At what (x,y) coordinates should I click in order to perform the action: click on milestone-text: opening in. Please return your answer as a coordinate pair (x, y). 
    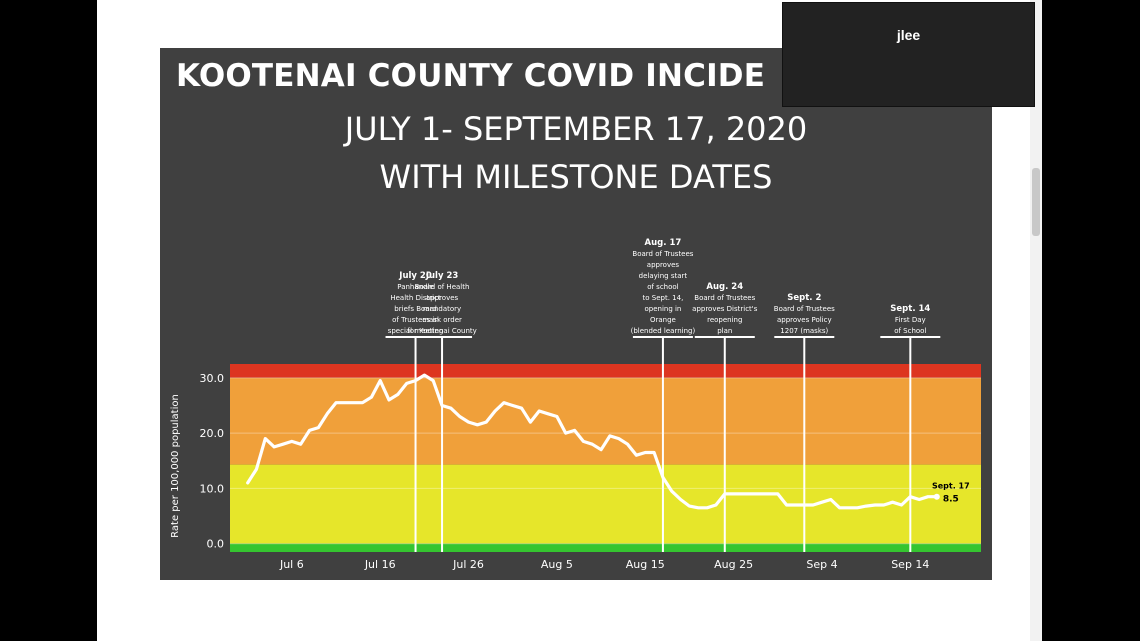
    Looking at the image, I should click on (662, 309).